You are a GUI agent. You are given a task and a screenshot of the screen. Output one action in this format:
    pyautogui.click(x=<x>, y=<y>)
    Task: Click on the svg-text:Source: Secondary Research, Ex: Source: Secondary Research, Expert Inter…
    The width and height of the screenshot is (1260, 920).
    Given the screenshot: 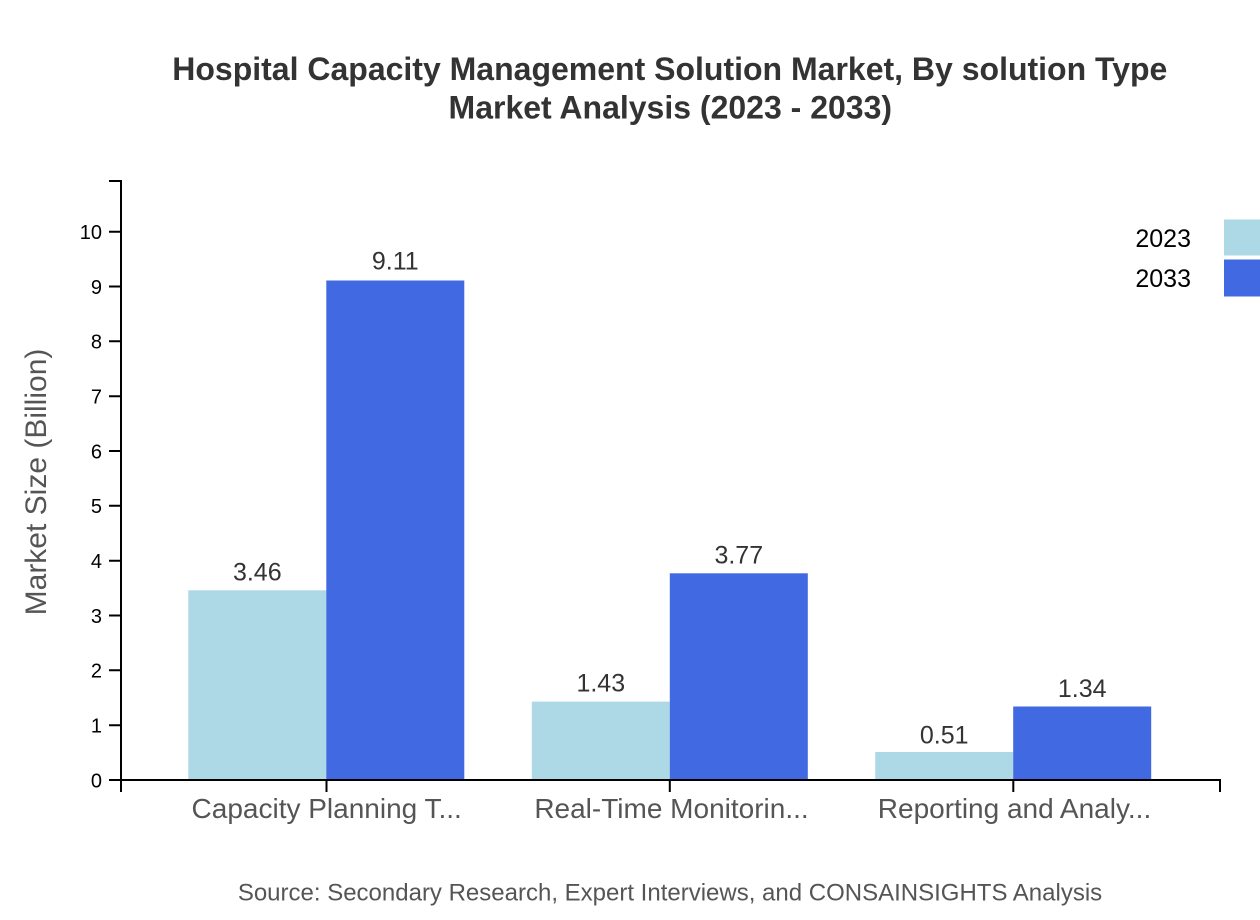 What is the action you would take?
    pyautogui.click(x=670, y=893)
    